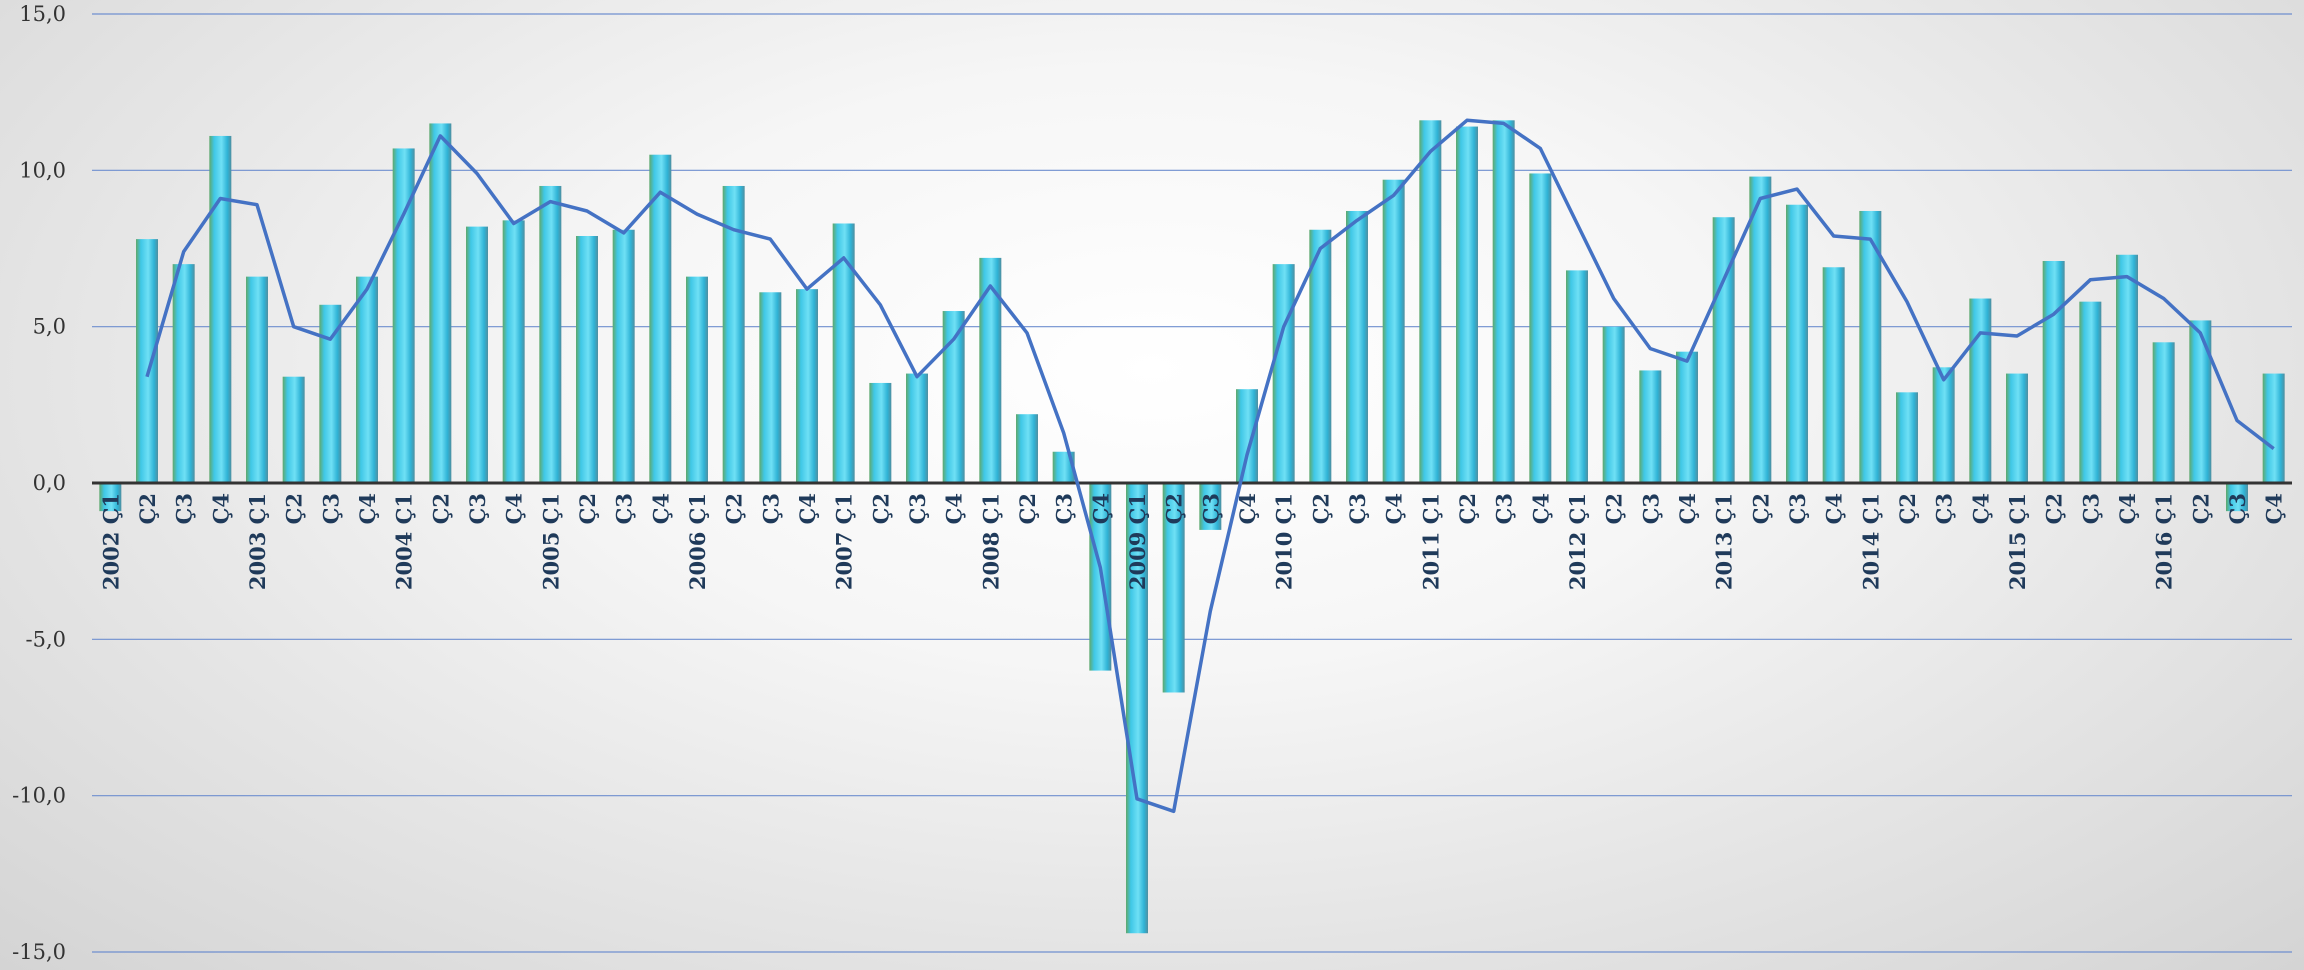  Describe the element at coordinates (39, 796) in the screenshot. I see `y-tick-label: -10,0` at that location.